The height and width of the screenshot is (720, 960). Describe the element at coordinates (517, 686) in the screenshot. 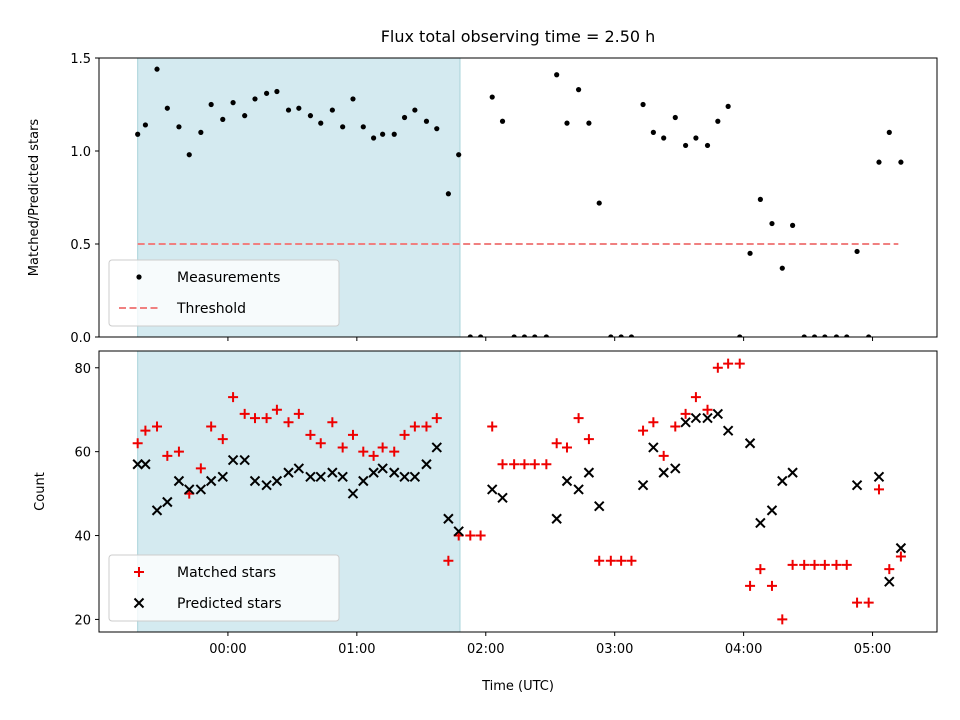

I see `x-axis-label: Time (UTC)` at that location.